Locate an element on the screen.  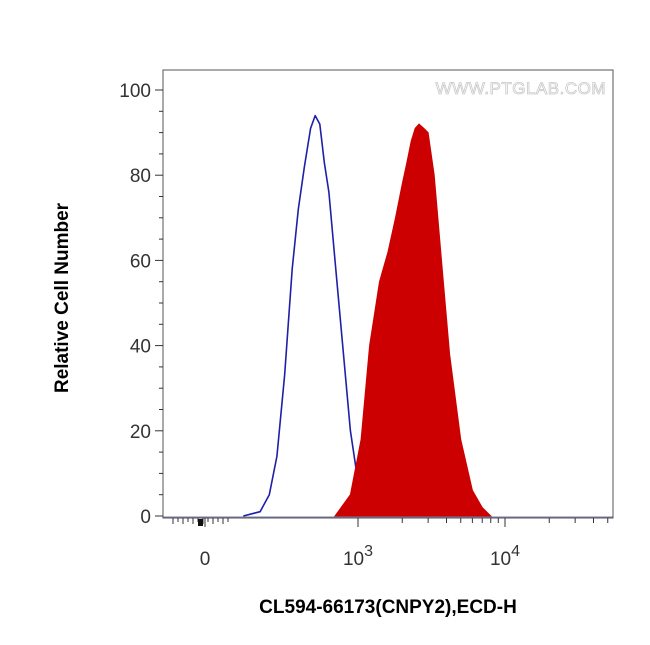
sample-histogram is located at coordinates (413, 320).